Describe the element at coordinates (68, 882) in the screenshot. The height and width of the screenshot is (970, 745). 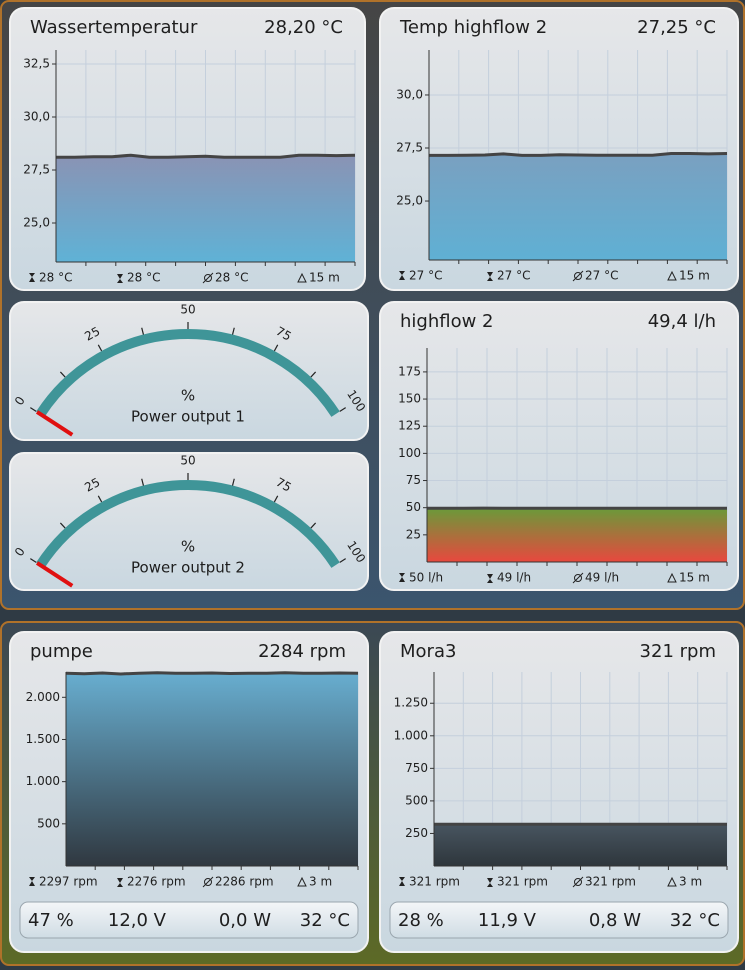
I see `stat-label: 2297 rpm` at that location.